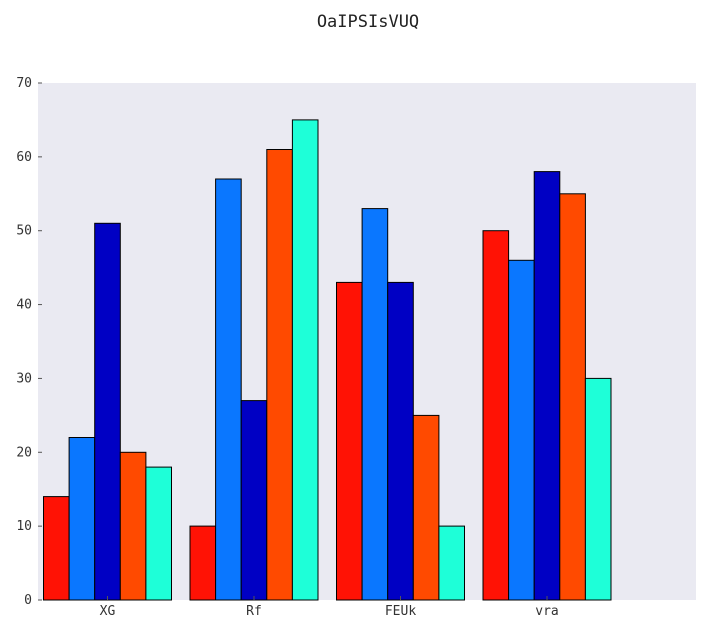  Describe the element at coordinates (546, 611) in the screenshot. I see `x-tick-label: vra` at that location.